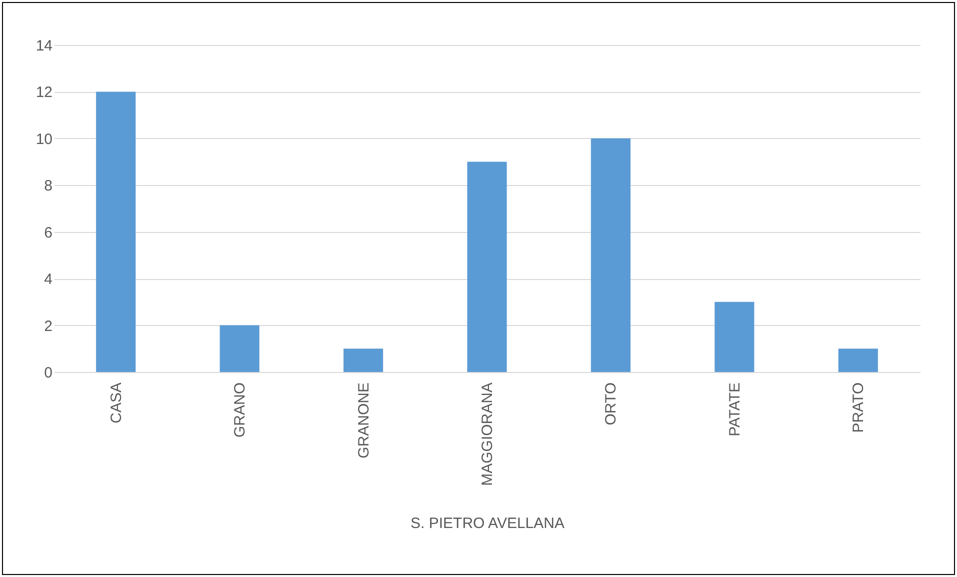 The image size is (957, 577). I want to click on y-tick-label: 12, so click(44, 93).